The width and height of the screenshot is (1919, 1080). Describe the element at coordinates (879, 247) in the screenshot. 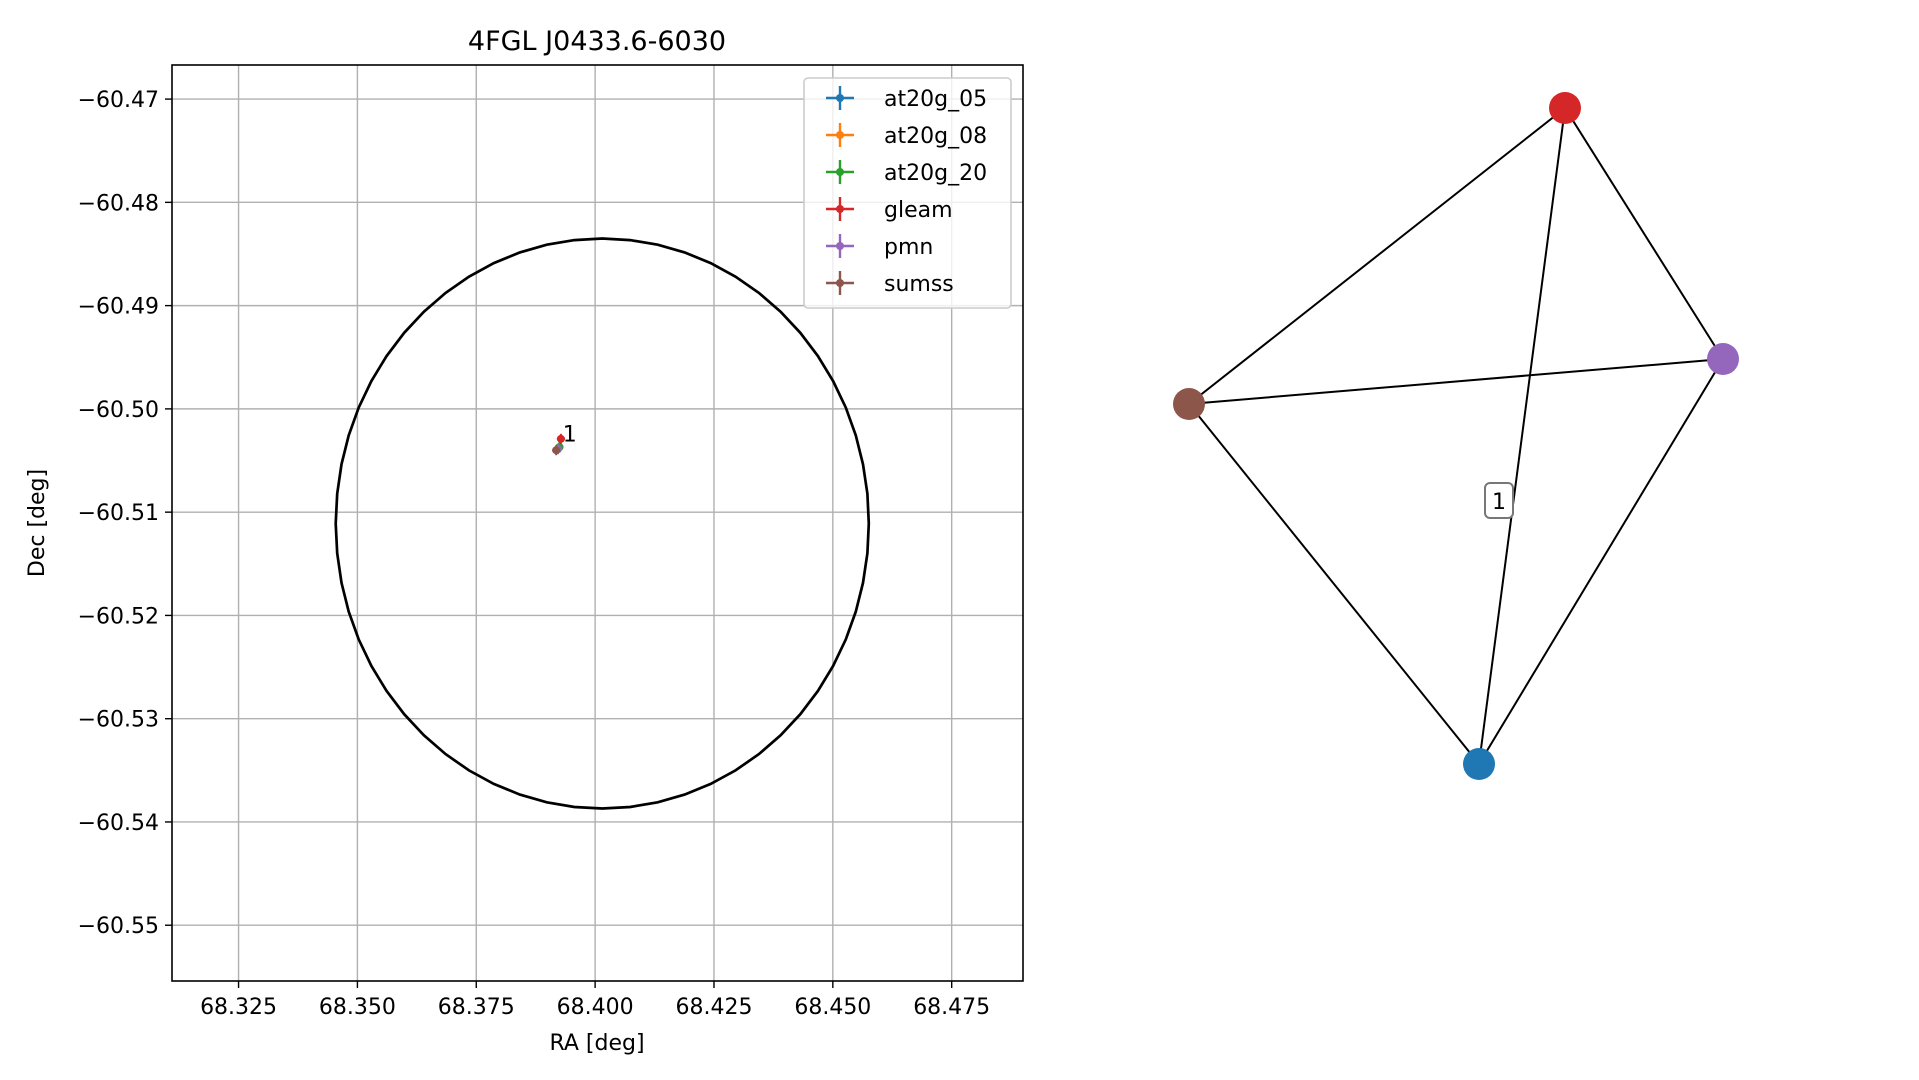

I see `legend-item-pmn: pmn` at that location.